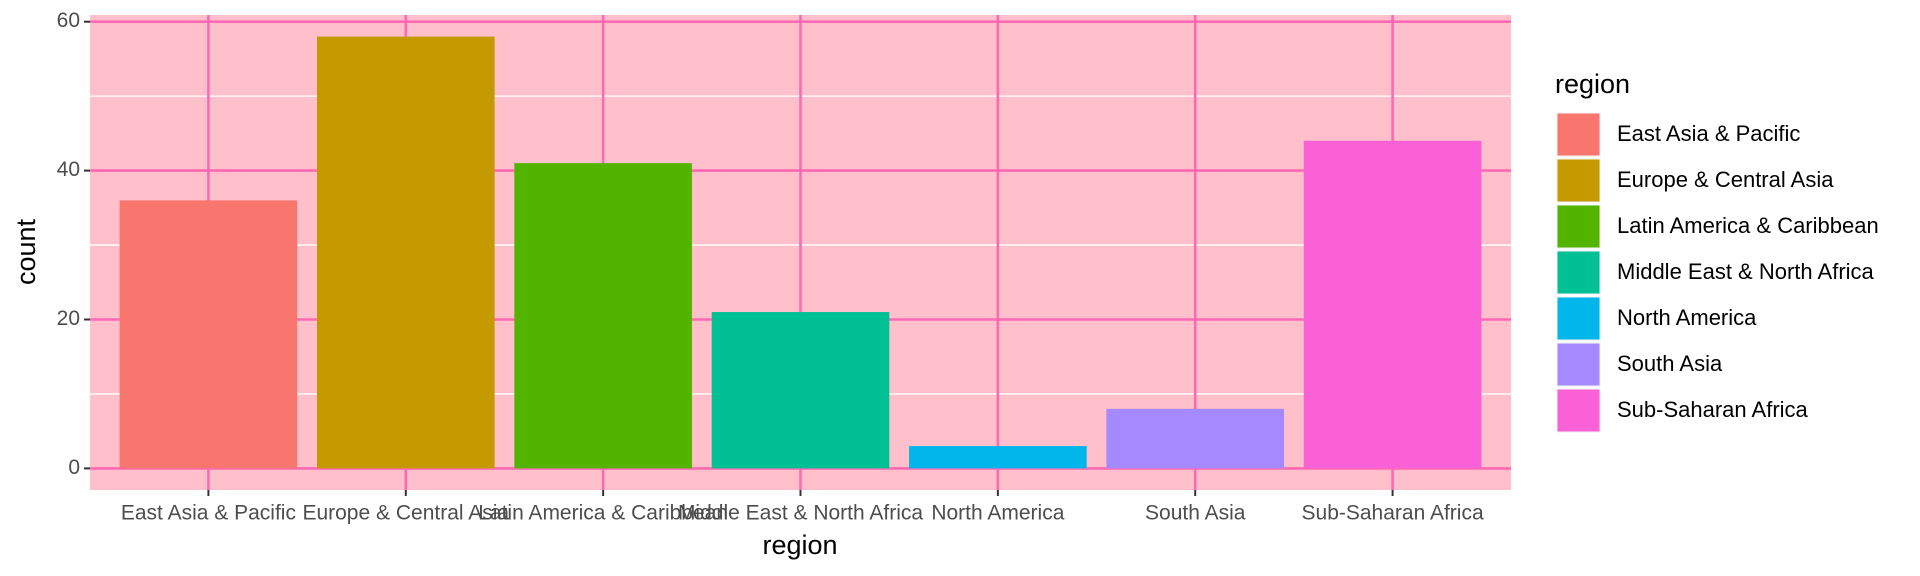  I want to click on y-tick-label: 0, so click(74, 467).